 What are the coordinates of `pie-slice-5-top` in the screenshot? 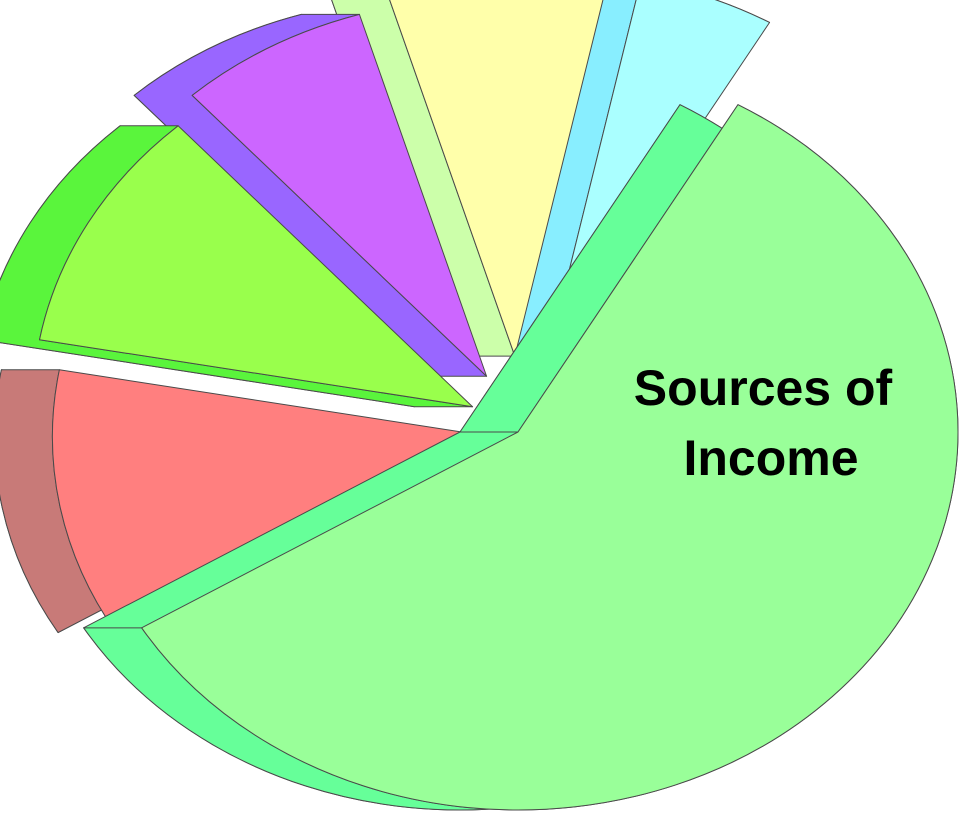 It's located at (496, 178).